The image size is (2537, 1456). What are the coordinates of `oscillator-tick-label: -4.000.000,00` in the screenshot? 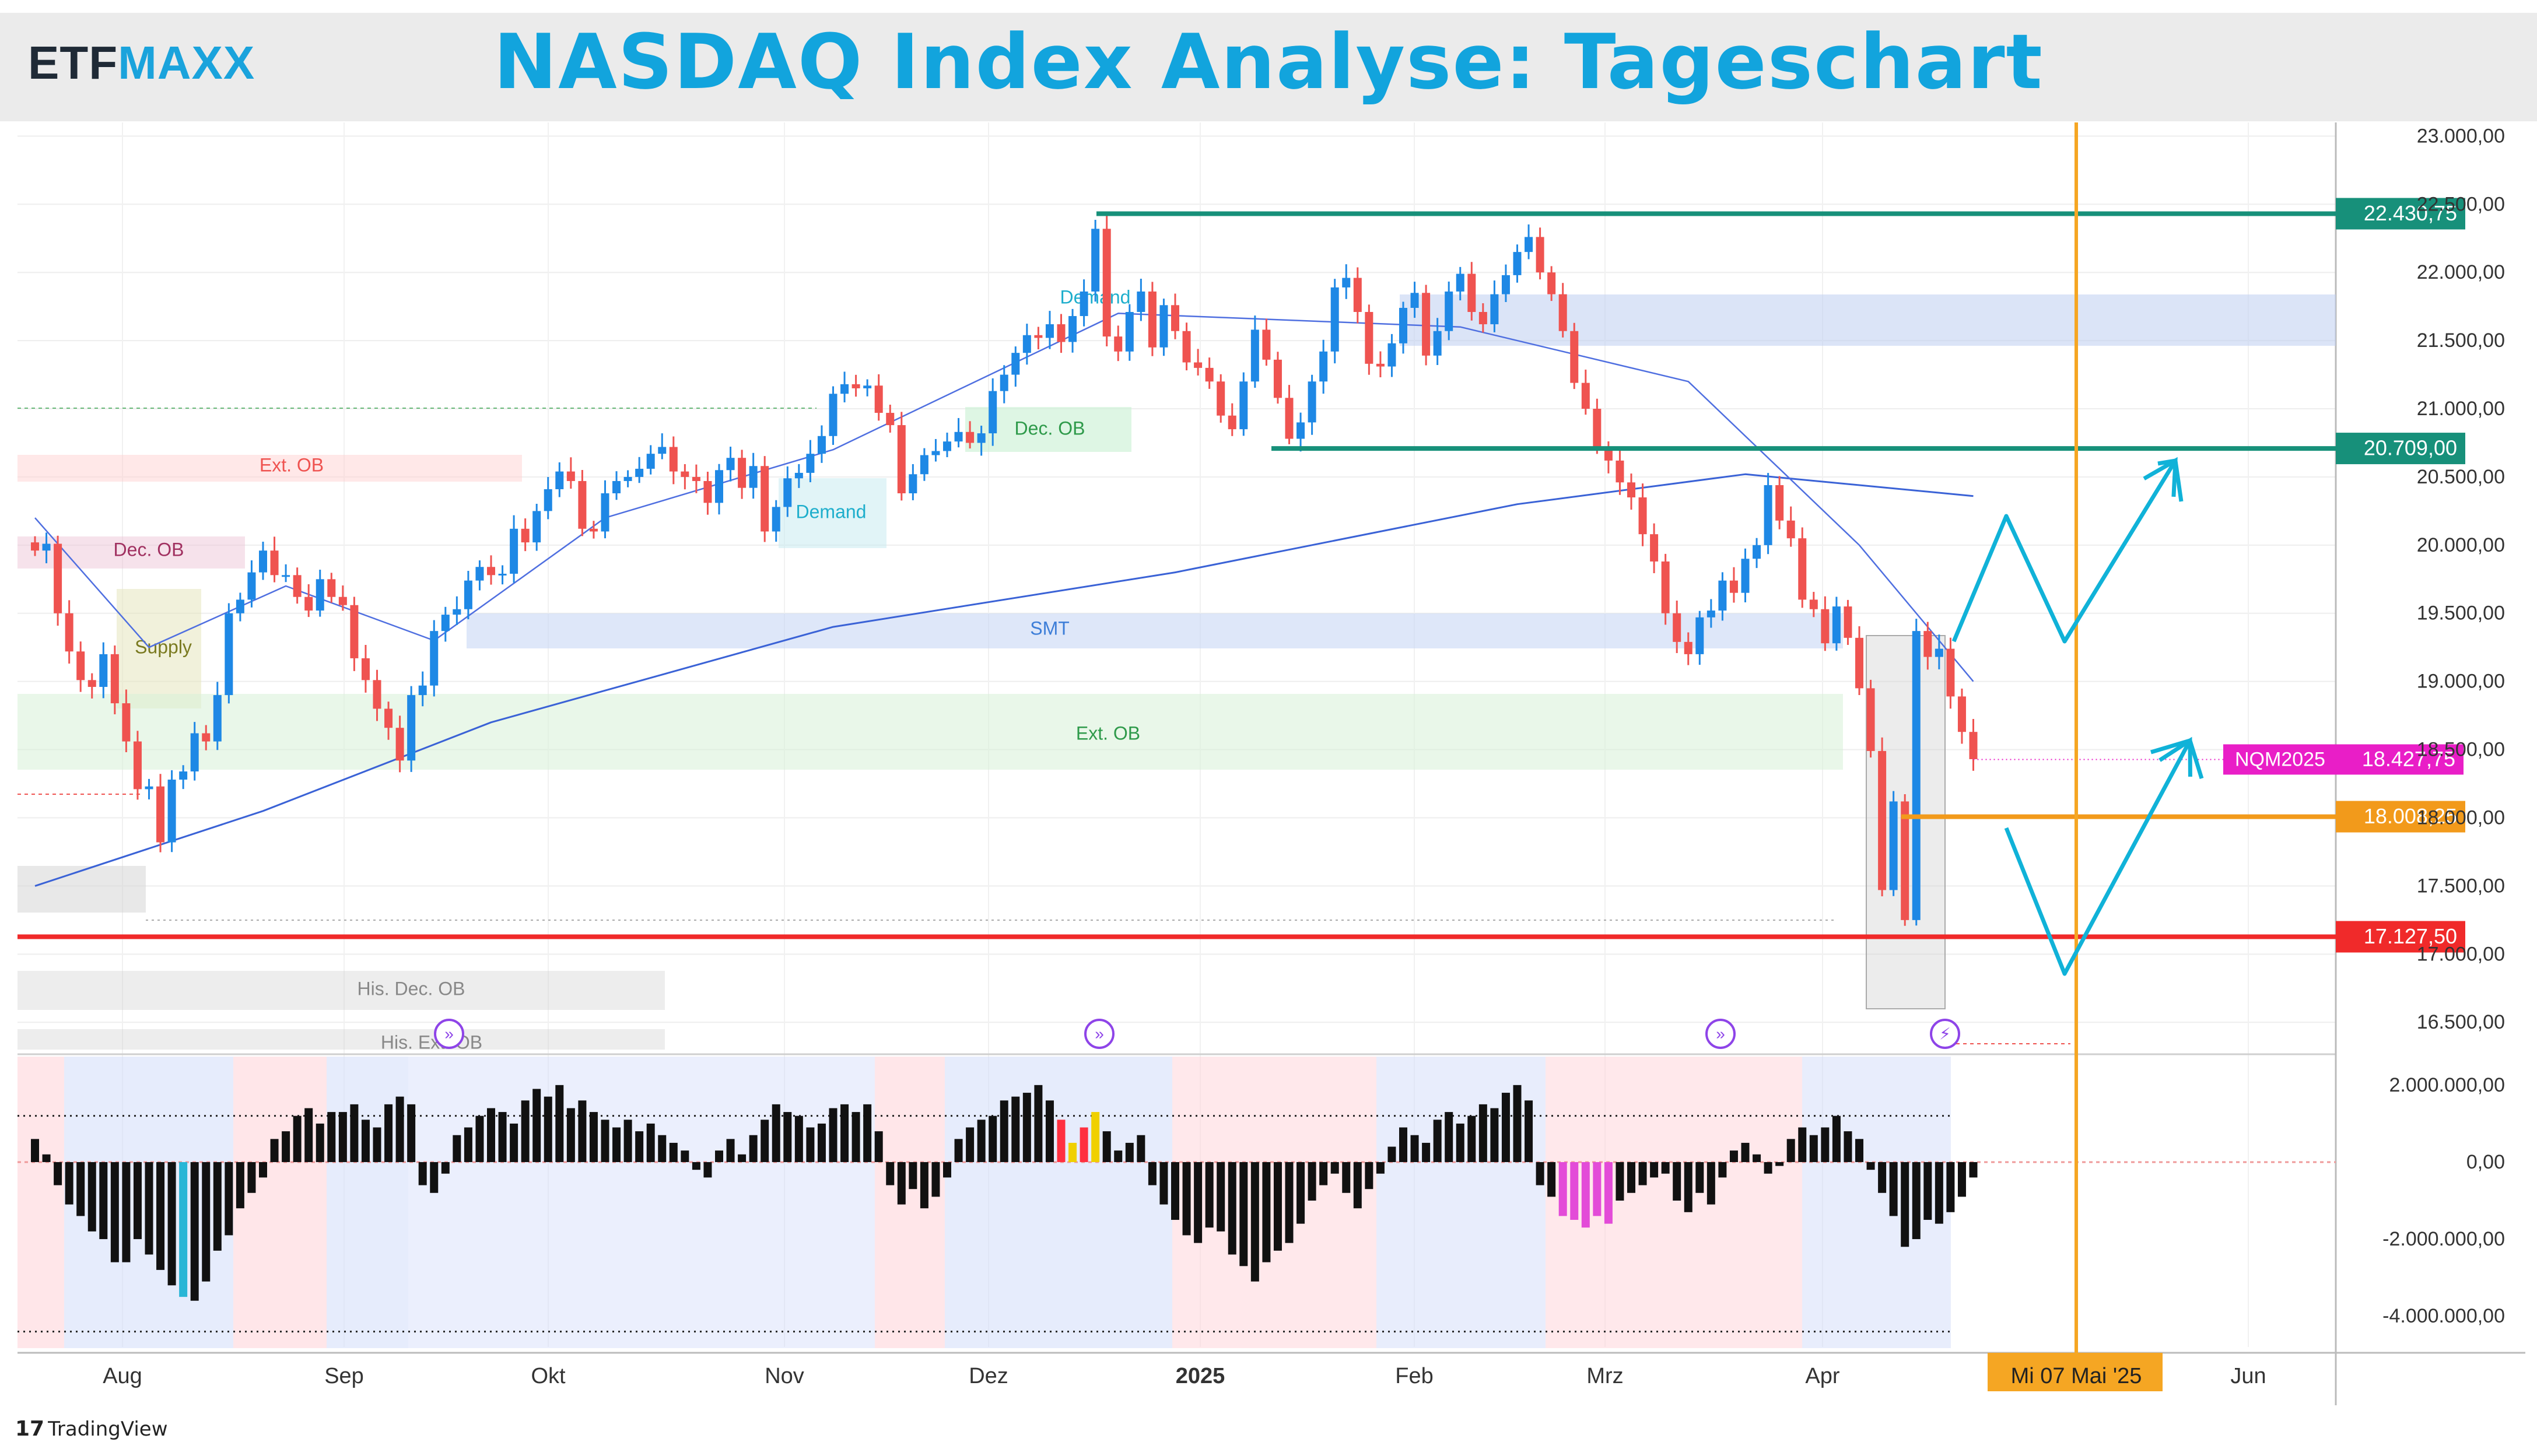 It's located at (2443, 1316).